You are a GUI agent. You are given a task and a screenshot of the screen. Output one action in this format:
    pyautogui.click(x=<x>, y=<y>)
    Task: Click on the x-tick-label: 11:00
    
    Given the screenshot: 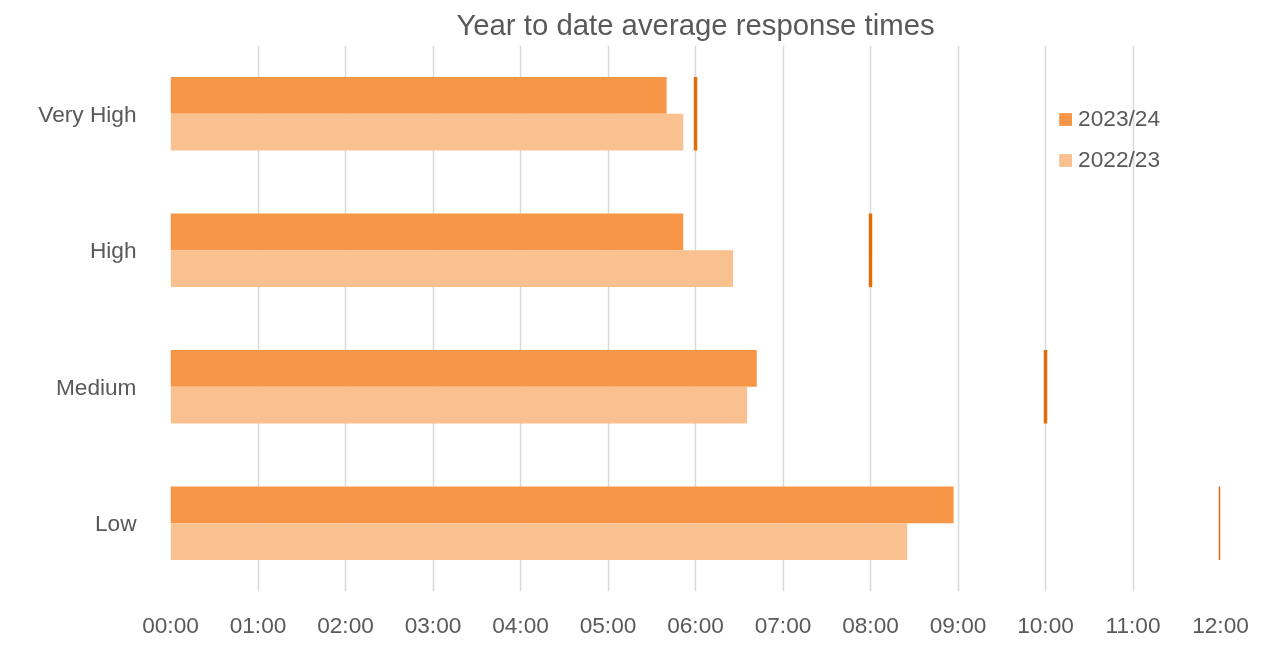 What is the action you would take?
    pyautogui.click(x=1133, y=624)
    